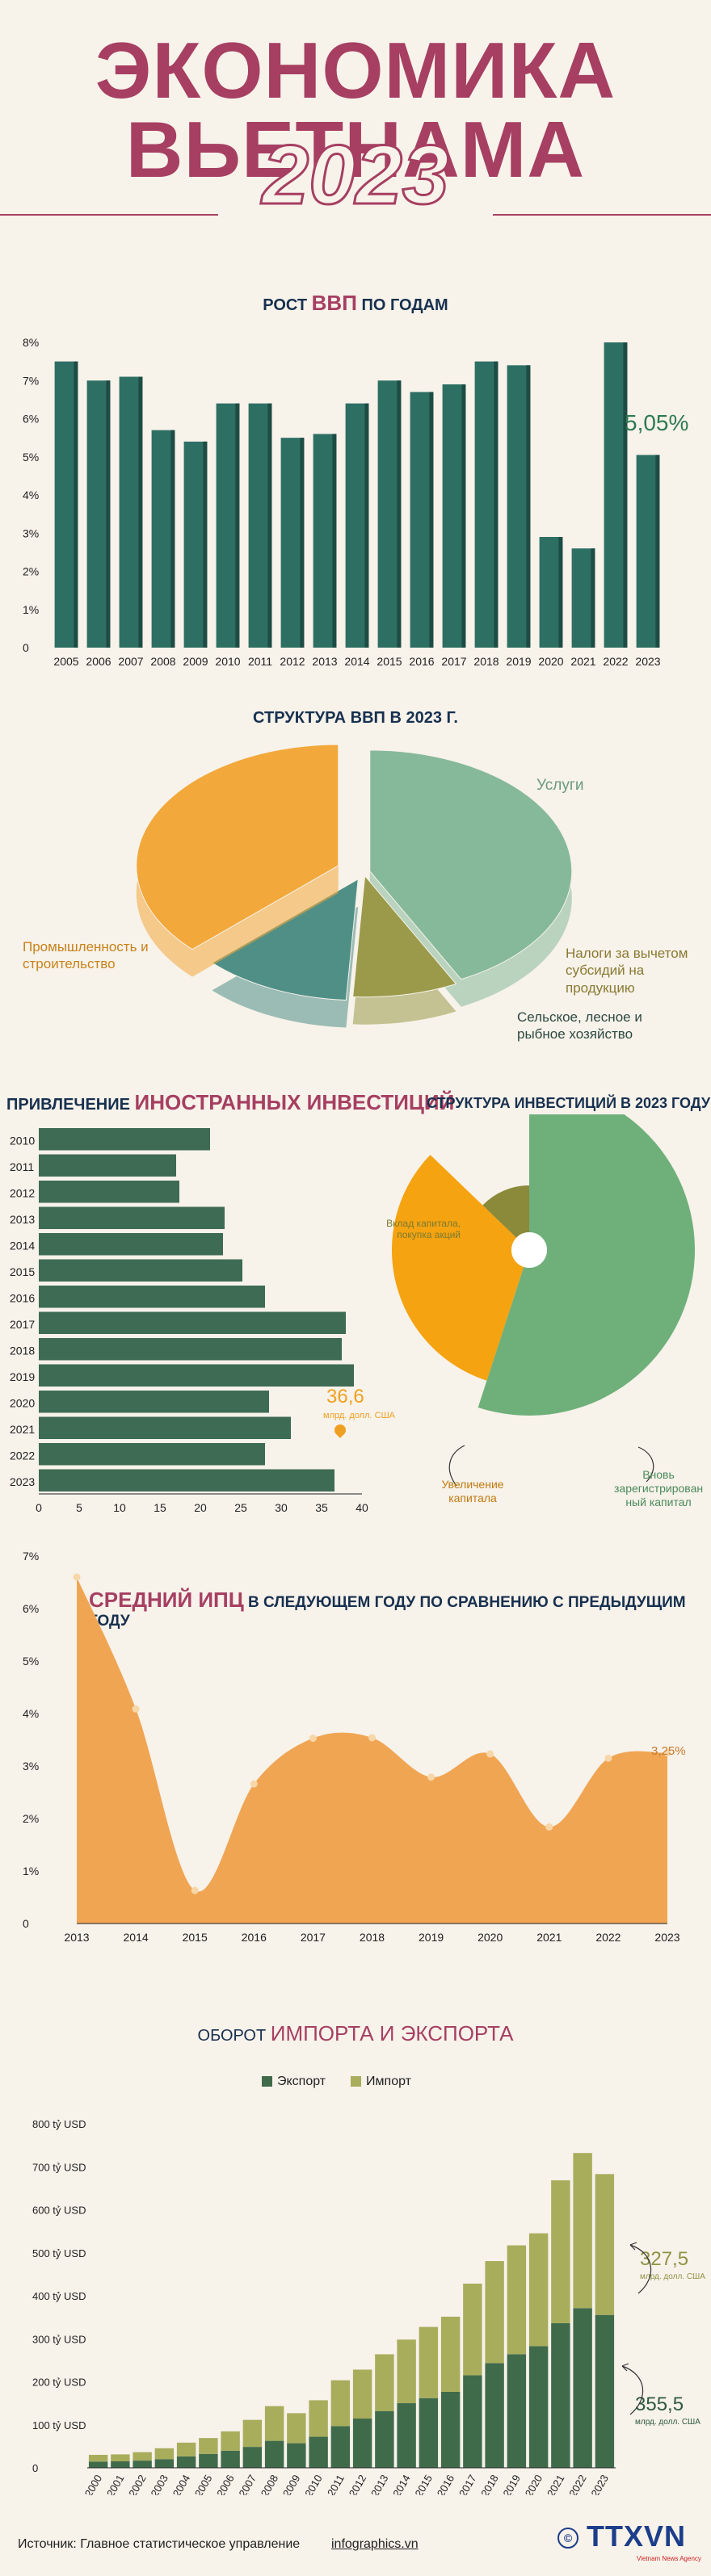 The image size is (711, 2576). What do you see at coordinates (31, 380) in the screenshot?
I see `y-tick-label: 7%` at bounding box center [31, 380].